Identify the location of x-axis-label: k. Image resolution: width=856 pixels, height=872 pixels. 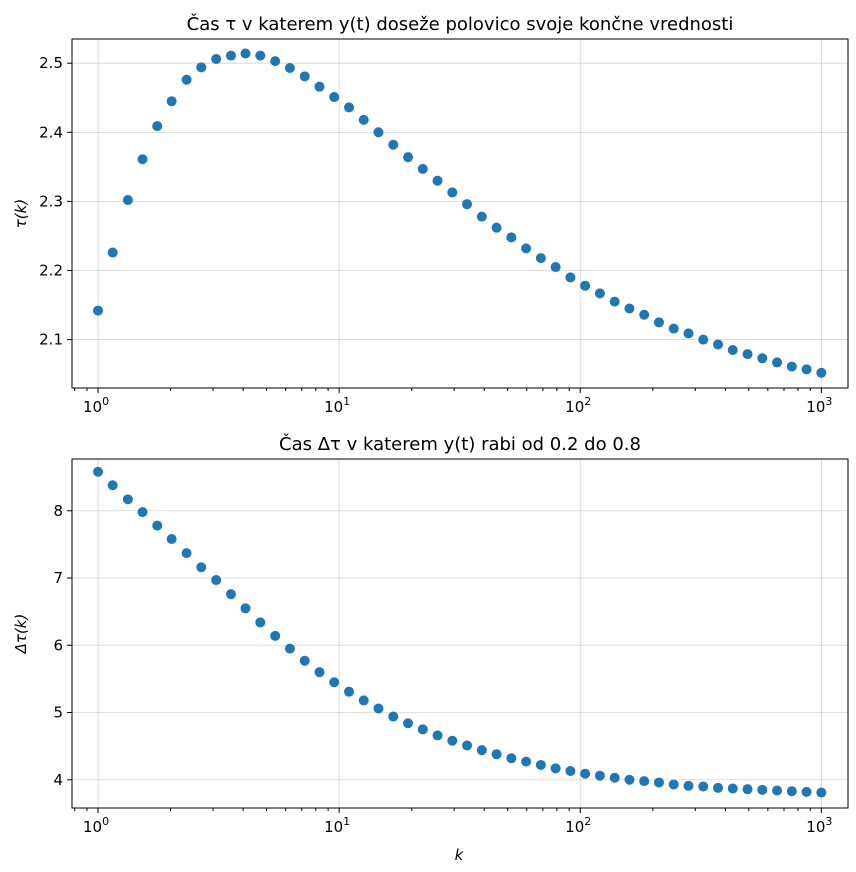
(460, 855).